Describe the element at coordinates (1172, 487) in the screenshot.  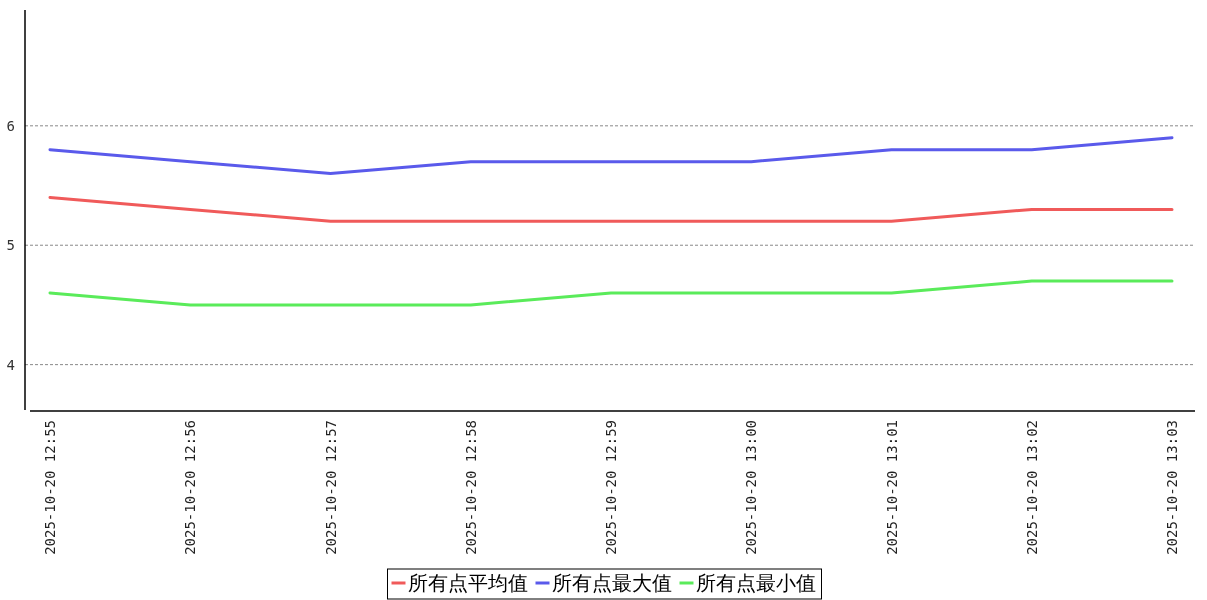
I see `x-tick-label: 2025-10-20 13:03` at that location.